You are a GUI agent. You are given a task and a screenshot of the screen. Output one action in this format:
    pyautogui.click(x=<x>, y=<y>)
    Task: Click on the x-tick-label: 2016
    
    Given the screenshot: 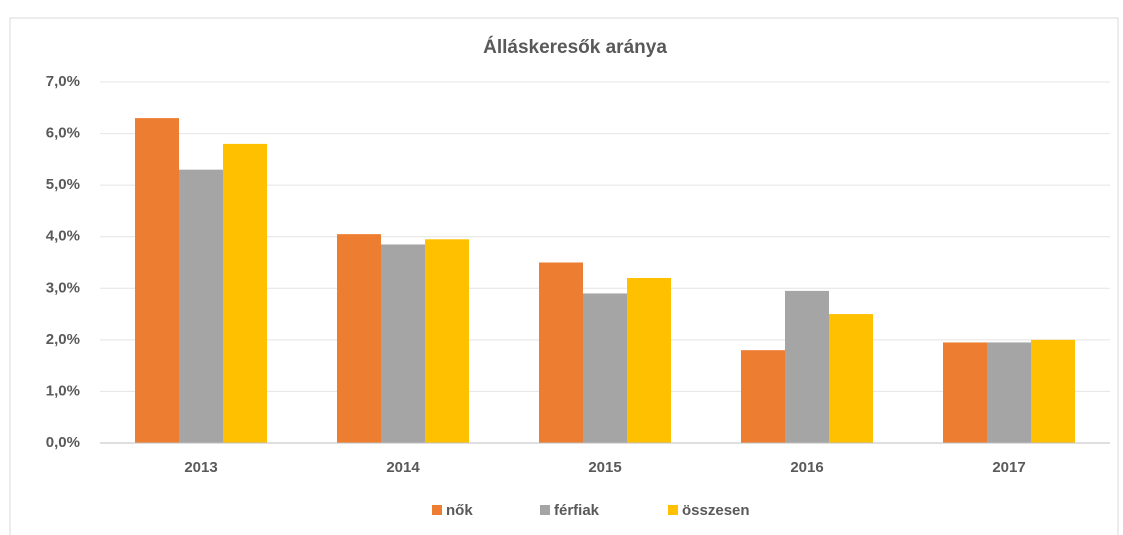 What is the action you would take?
    pyautogui.click(x=806, y=467)
    